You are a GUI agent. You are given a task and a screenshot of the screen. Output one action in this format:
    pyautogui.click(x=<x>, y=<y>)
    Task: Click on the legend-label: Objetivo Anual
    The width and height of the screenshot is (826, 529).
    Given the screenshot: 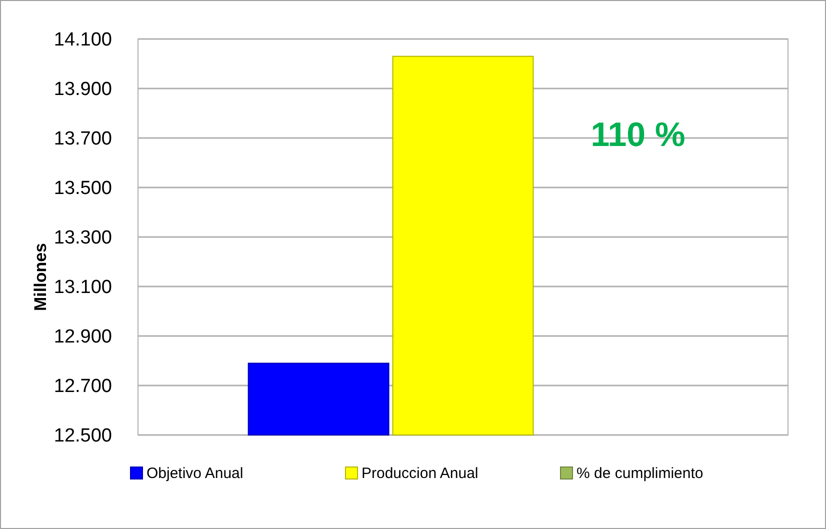 What is the action you would take?
    pyautogui.click(x=195, y=473)
    